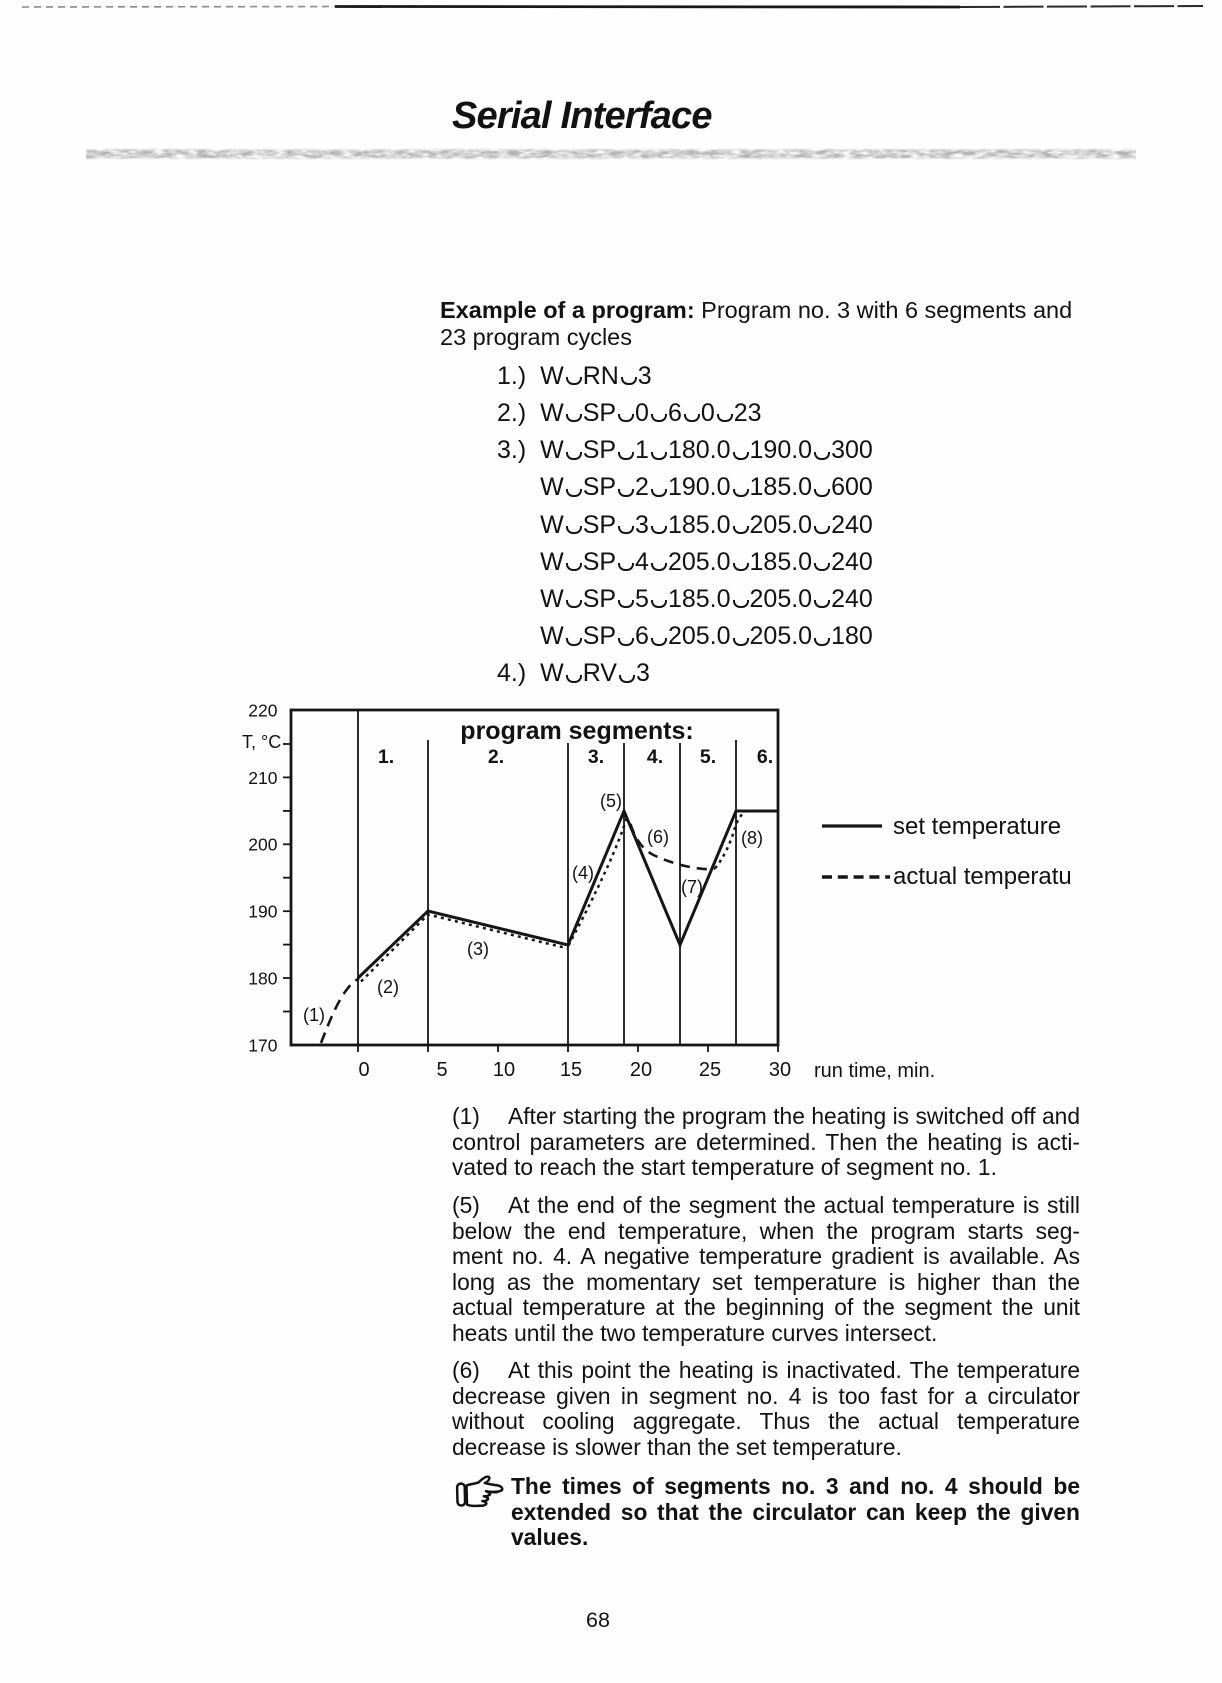  I want to click on svg-text: (8), so click(752, 838).